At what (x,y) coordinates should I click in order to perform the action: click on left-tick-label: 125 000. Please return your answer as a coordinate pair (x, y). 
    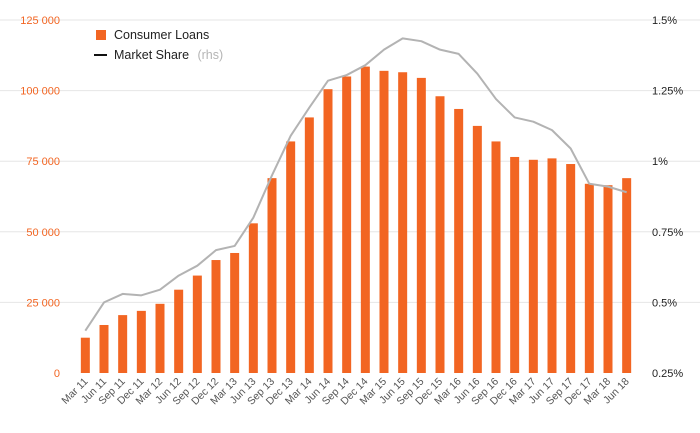
    Looking at the image, I should click on (40, 21).